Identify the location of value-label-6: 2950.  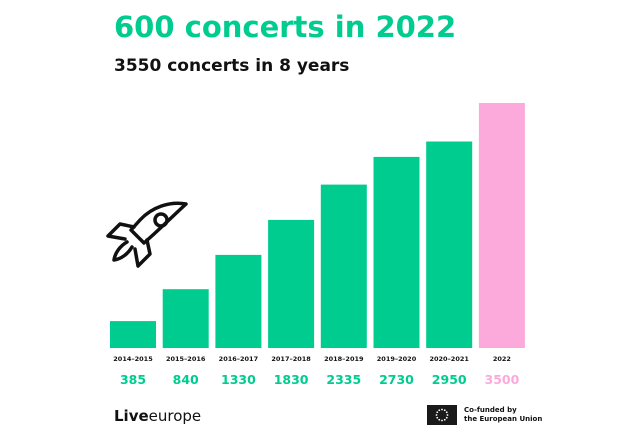
(449, 379).